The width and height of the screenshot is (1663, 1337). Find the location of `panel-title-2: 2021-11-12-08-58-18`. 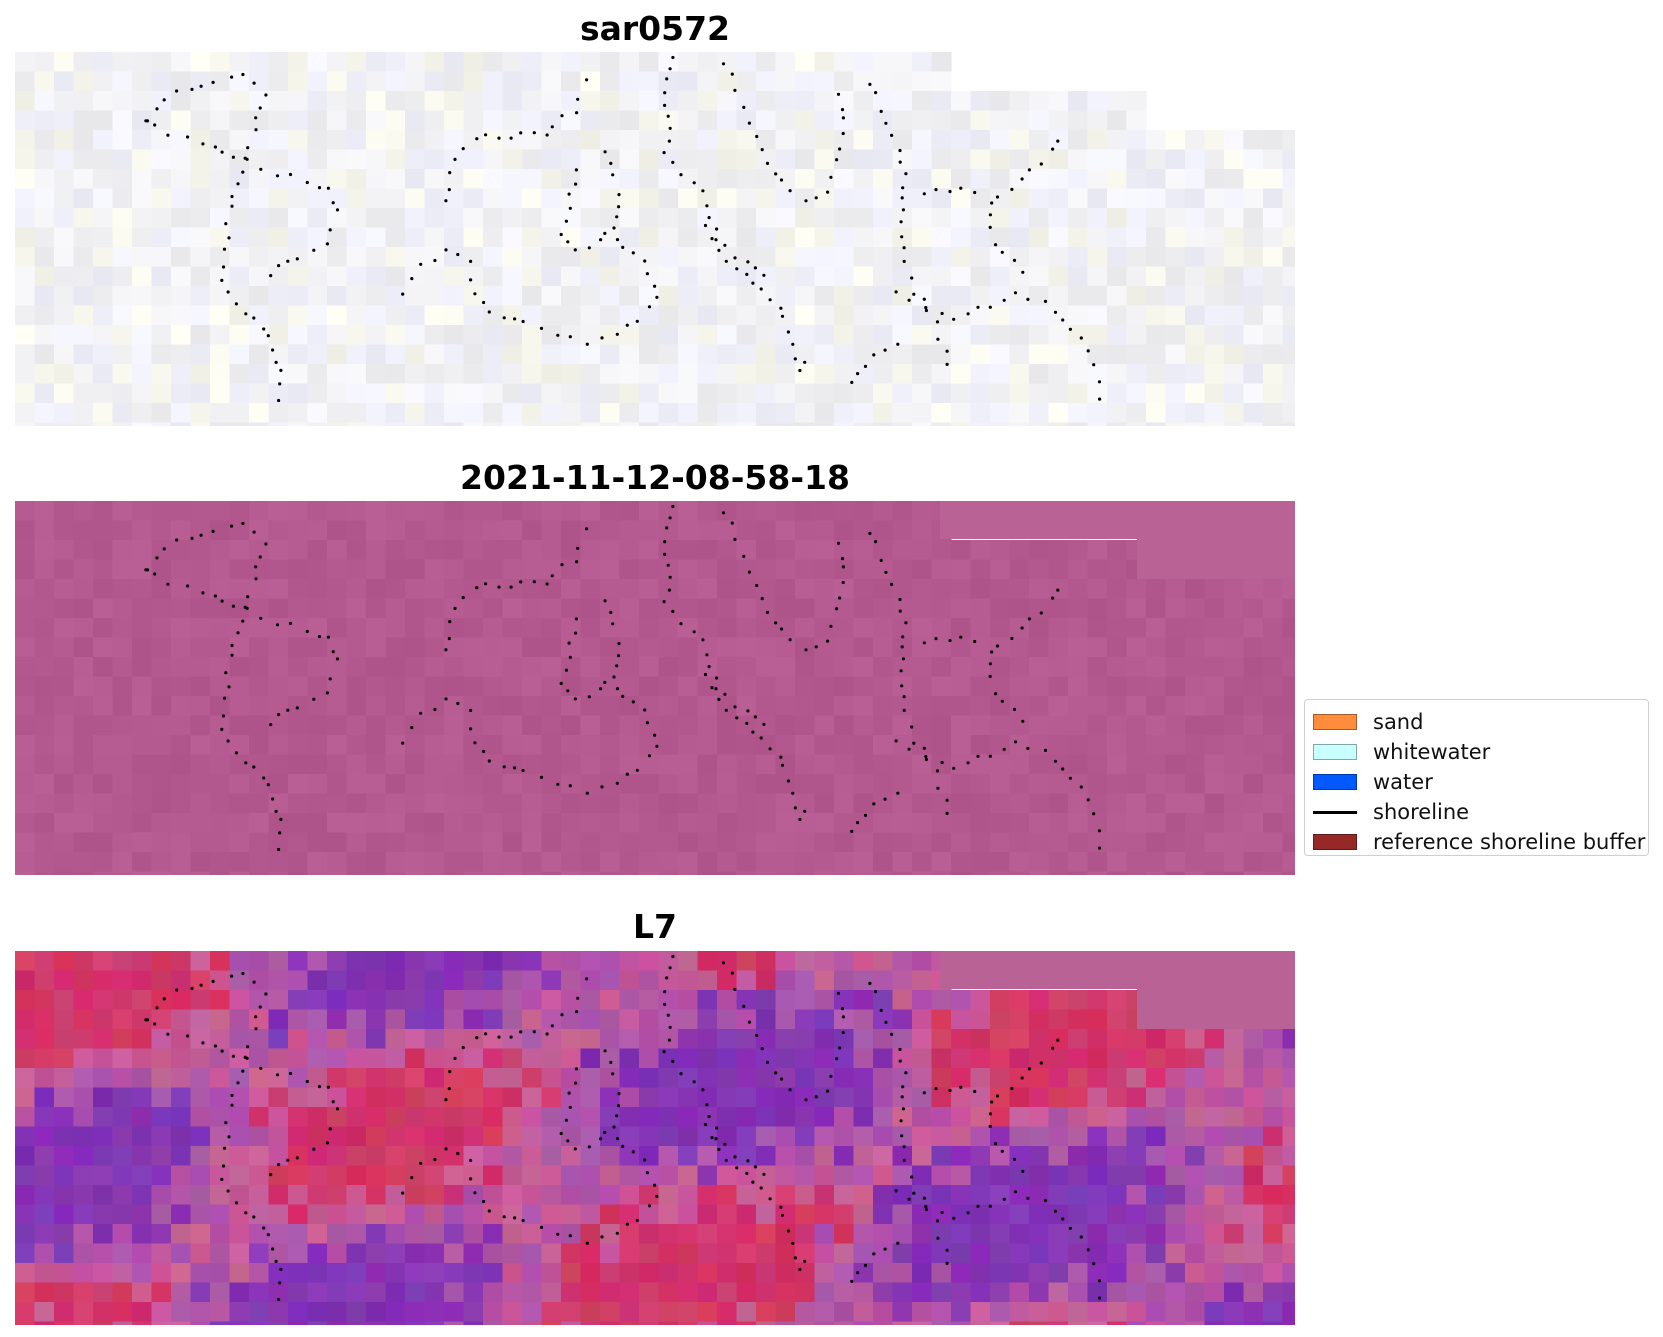

panel-title-2: 2021-11-12-08-58-18 is located at coordinates (655, 477).